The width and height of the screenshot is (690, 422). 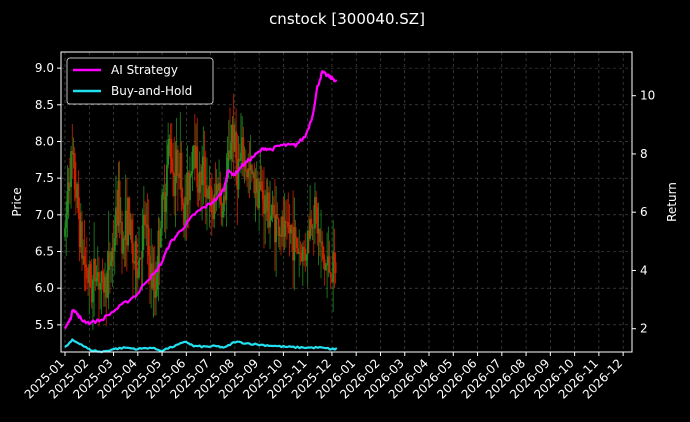 I want to click on y-tick-label-left: 9.0, so click(x=44, y=68).